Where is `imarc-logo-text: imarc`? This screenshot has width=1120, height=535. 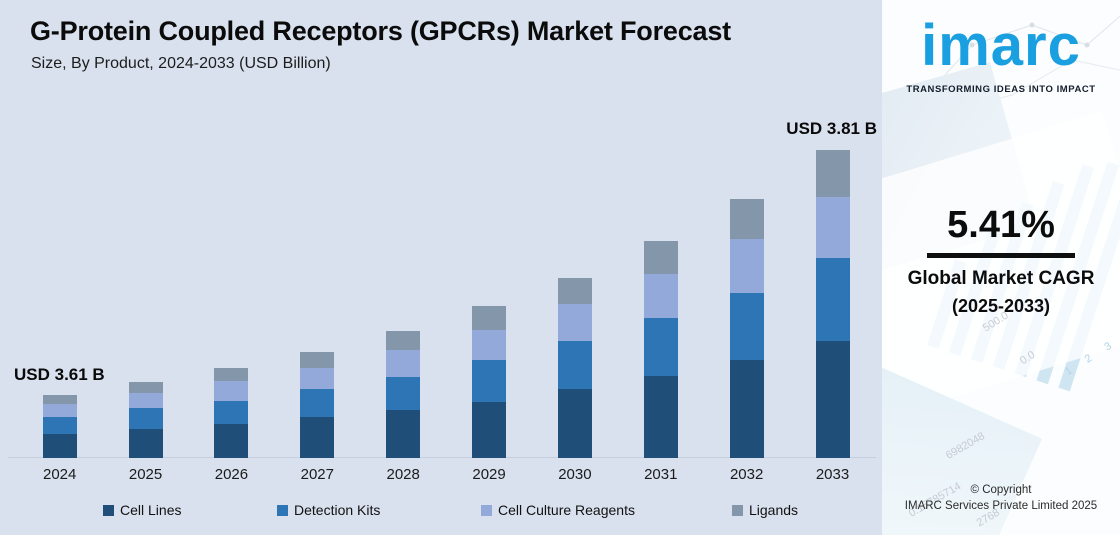 imarc-logo-text: imarc is located at coordinates (1001, 45).